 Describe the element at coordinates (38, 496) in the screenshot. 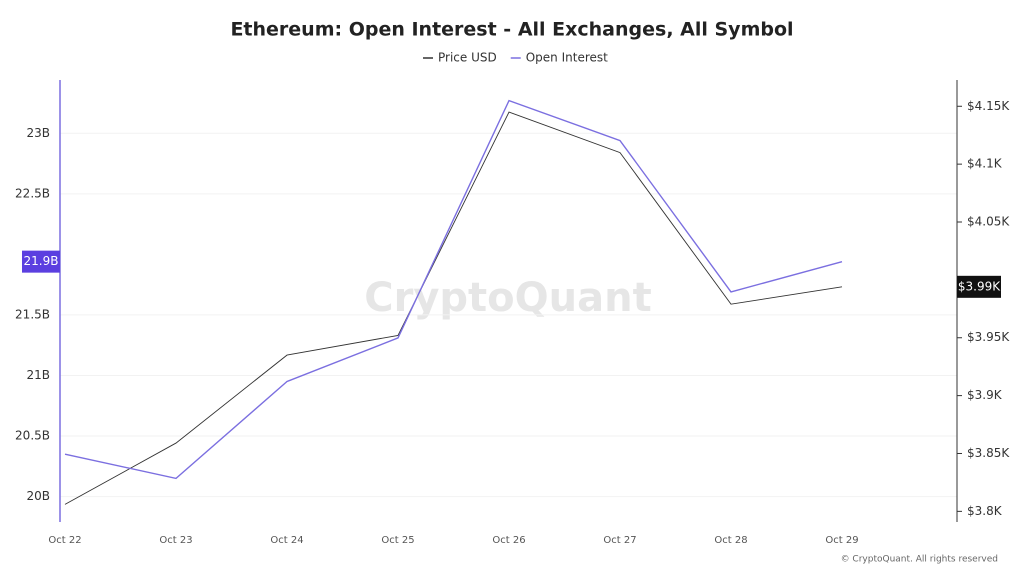

I see `y-tick-label: 20B` at that location.